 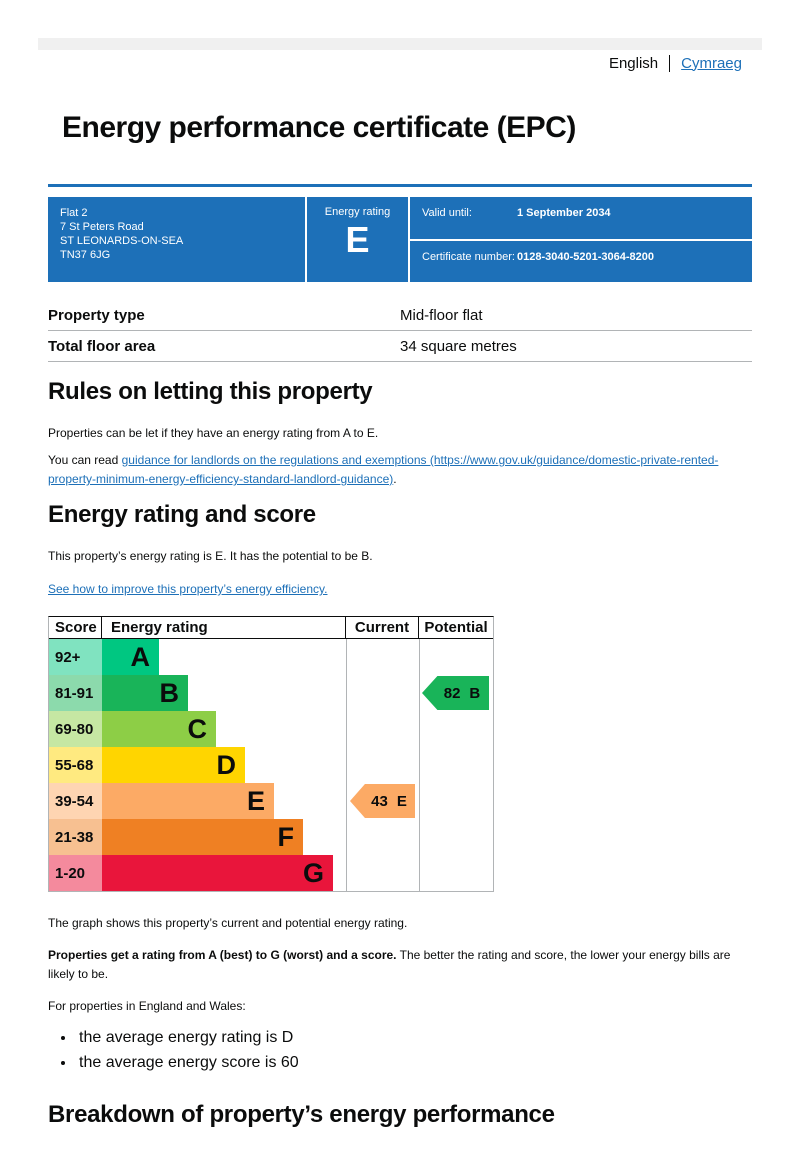 What do you see at coordinates (75, 765) in the screenshot?
I see `band-score-range: 55-68` at bounding box center [75, 765].